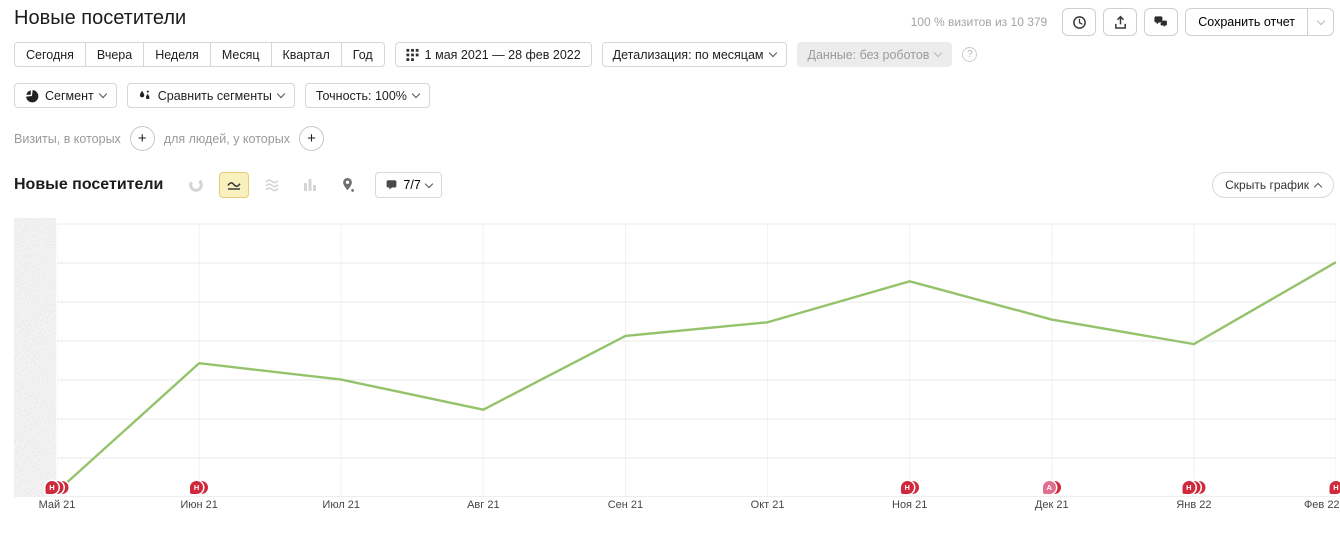 The height and width of the screenshot is (536, 1340). What do you see at coordinates (1049, 487) in the screenshot?
I see `annotation-bubble-icon: А` at bounding box center [1049, 487].